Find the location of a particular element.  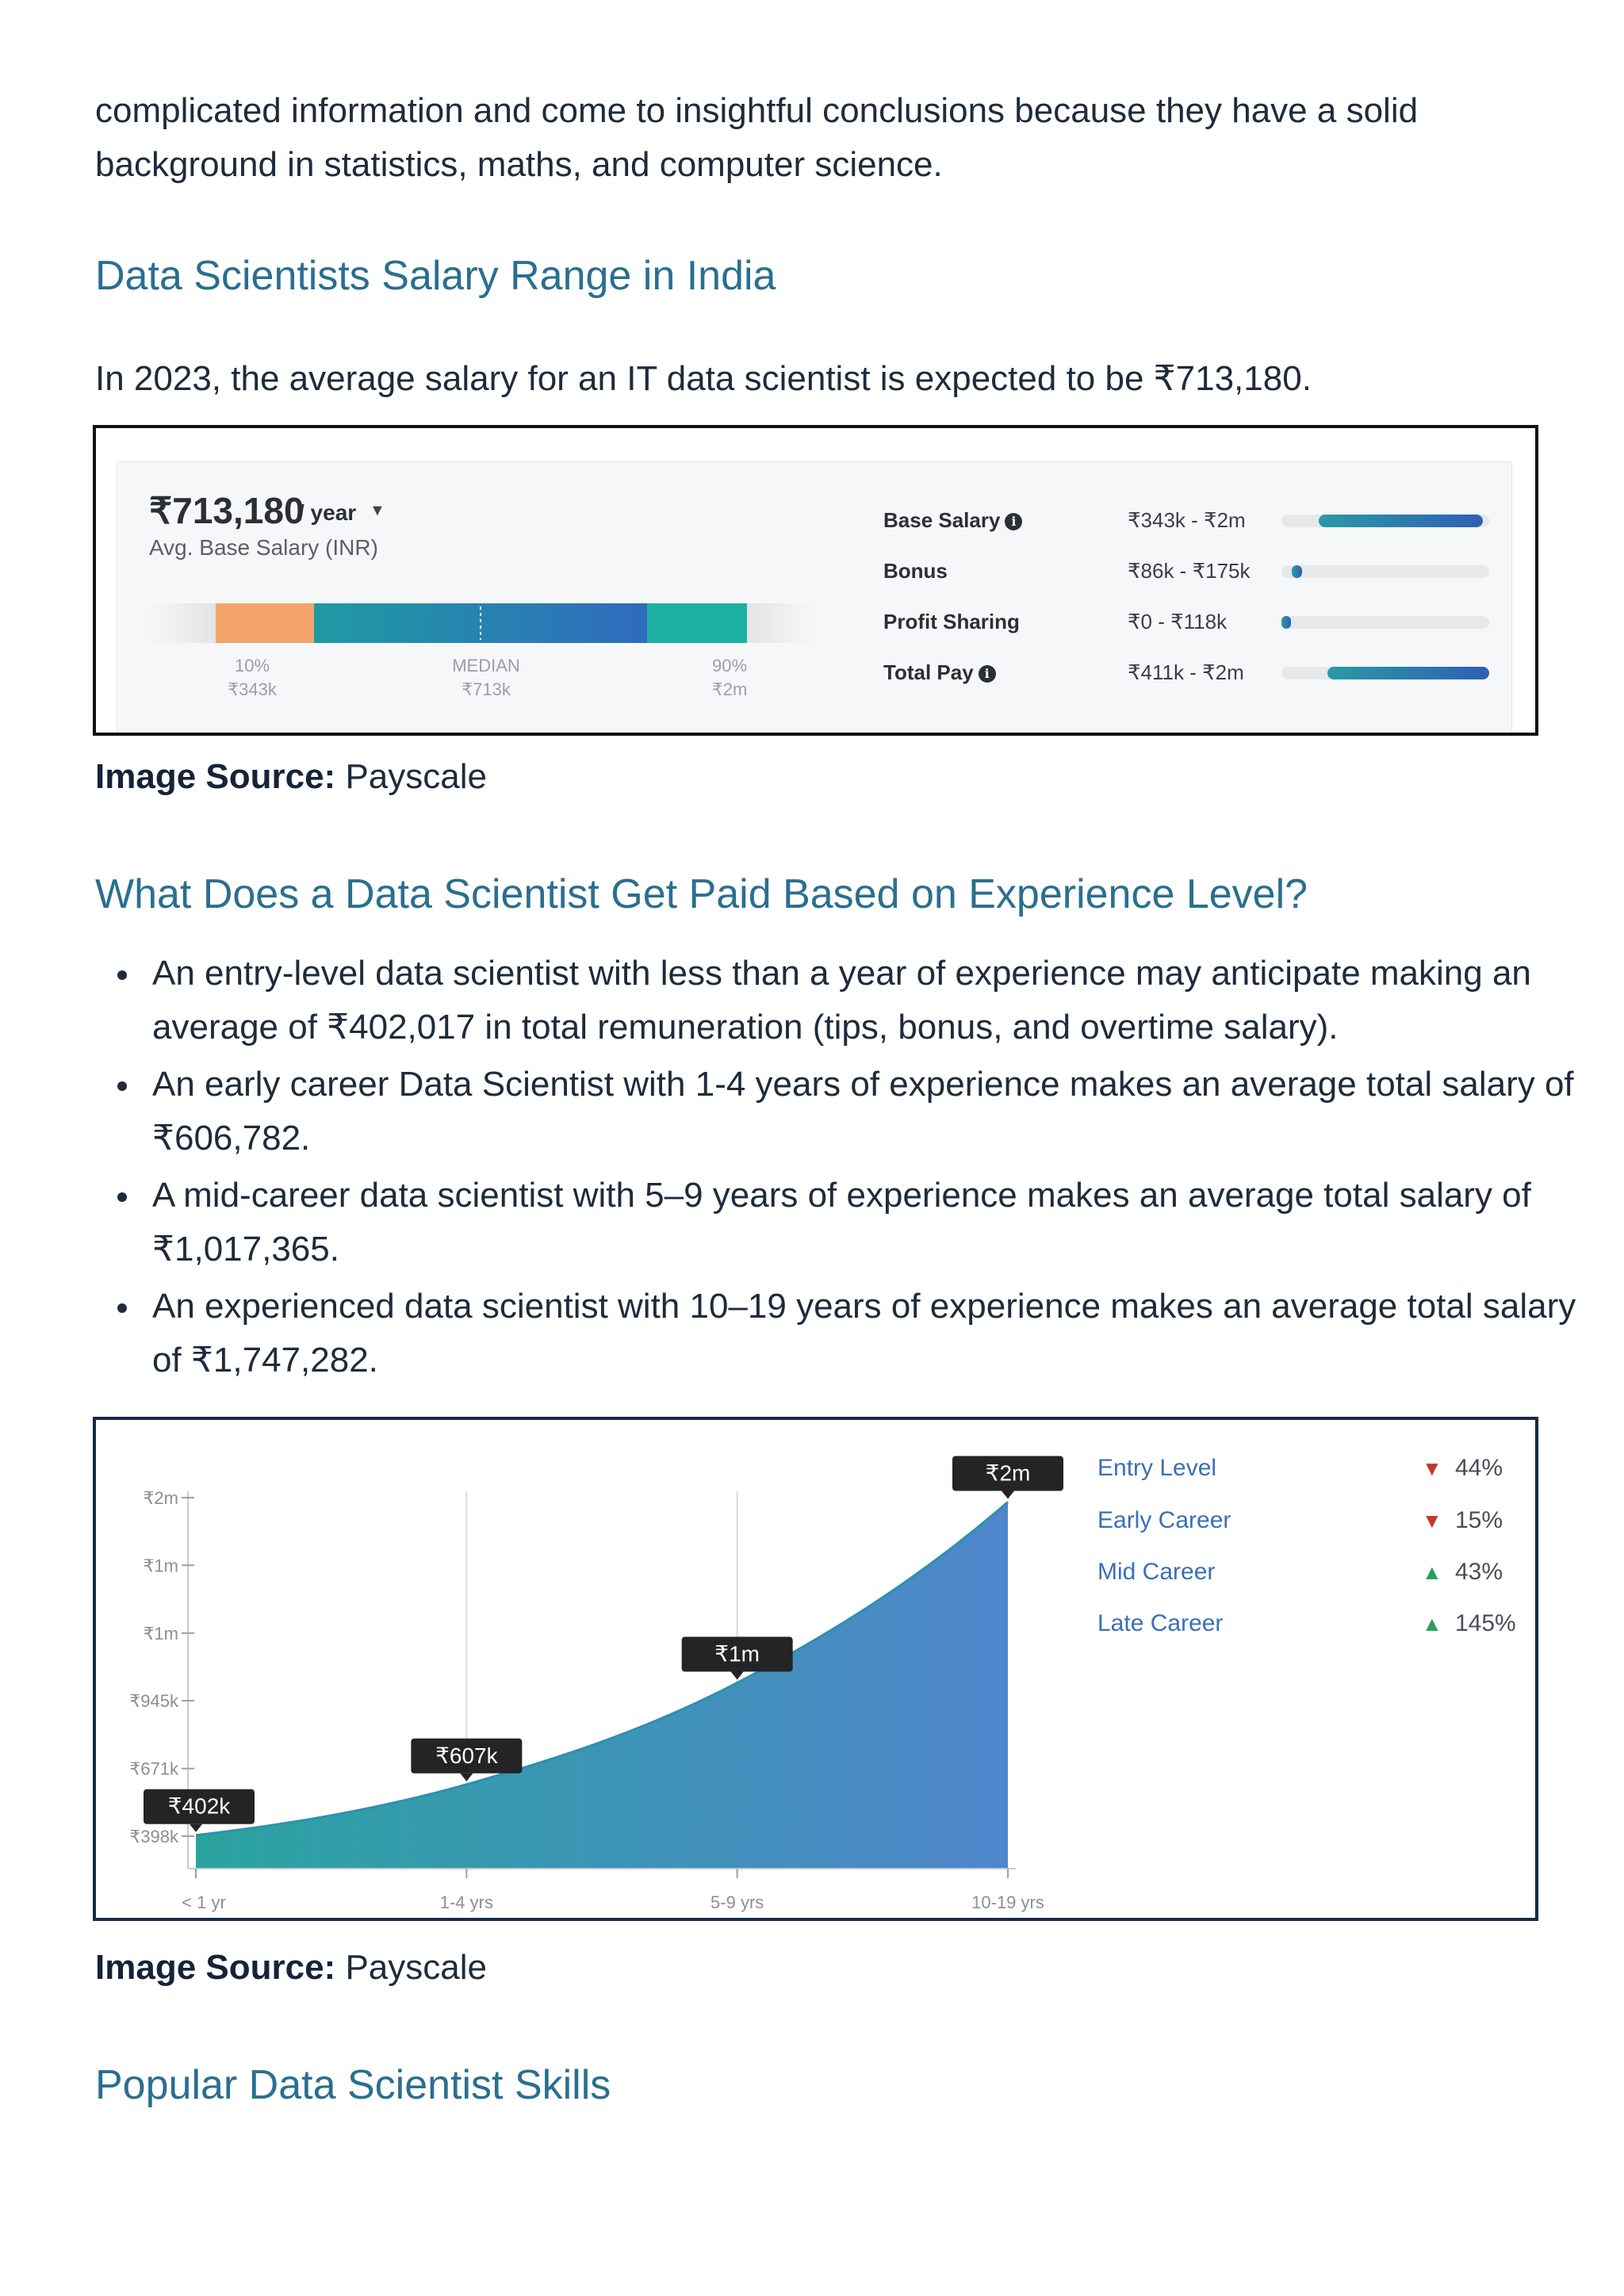

range-fade-right is located at coordinates (781, 623).